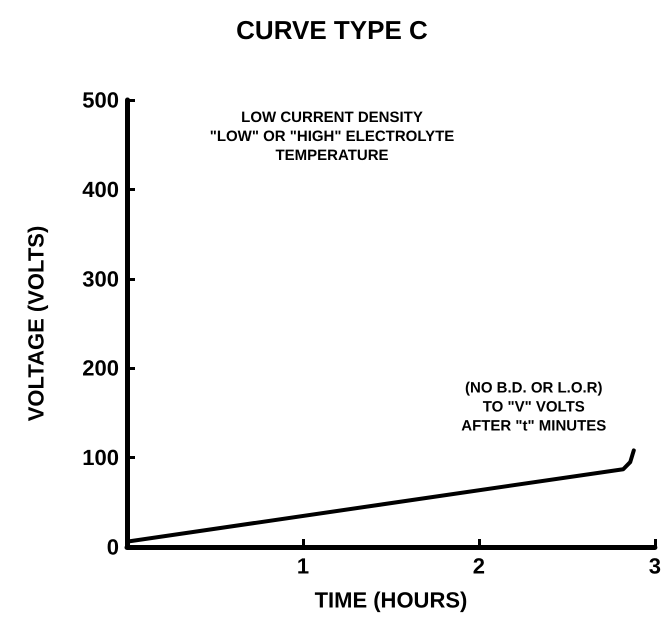  Describe the element at coordinates (479, 566) in the screenshot. I see `x-tick-label: 2` at that location.